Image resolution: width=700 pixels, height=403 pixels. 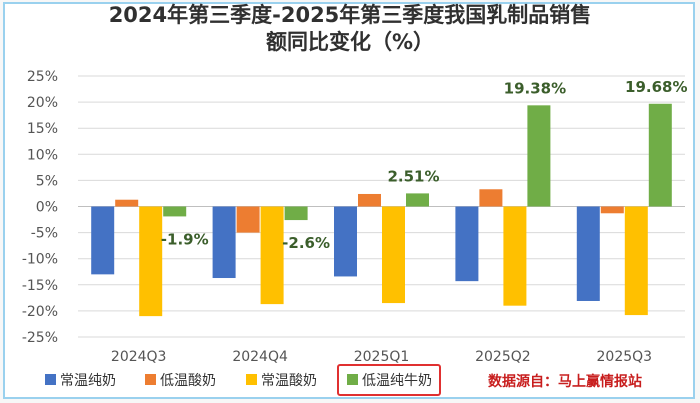 I want to click on bar-低温纯牛奶-2025Q2, so click(x=539, y=156).